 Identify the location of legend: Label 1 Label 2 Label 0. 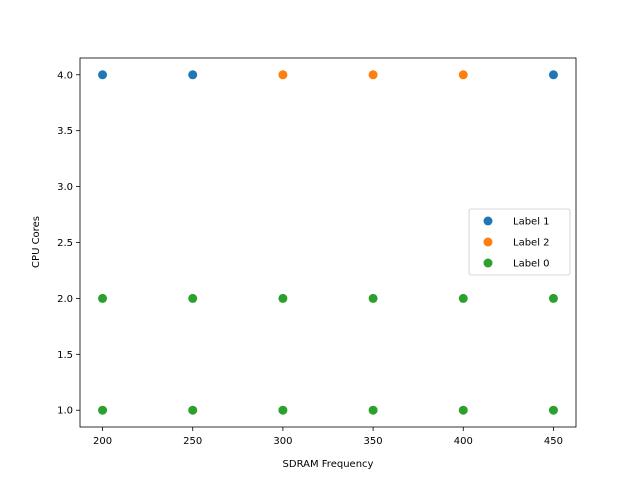
(519, 242).